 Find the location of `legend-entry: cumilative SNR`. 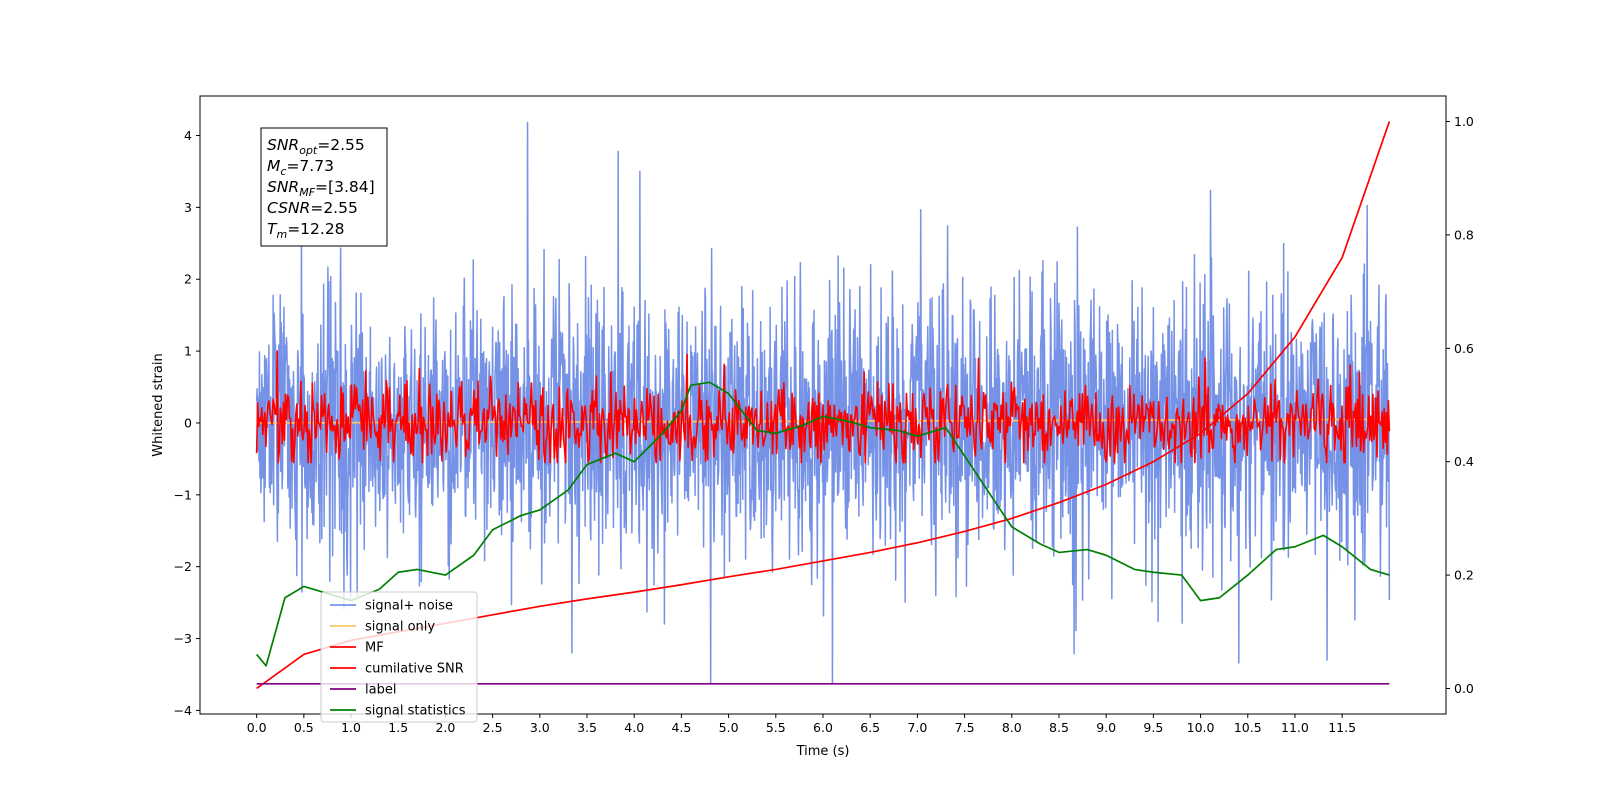

legend-entry: cumilative SNR is located at coordinates (414, 669).